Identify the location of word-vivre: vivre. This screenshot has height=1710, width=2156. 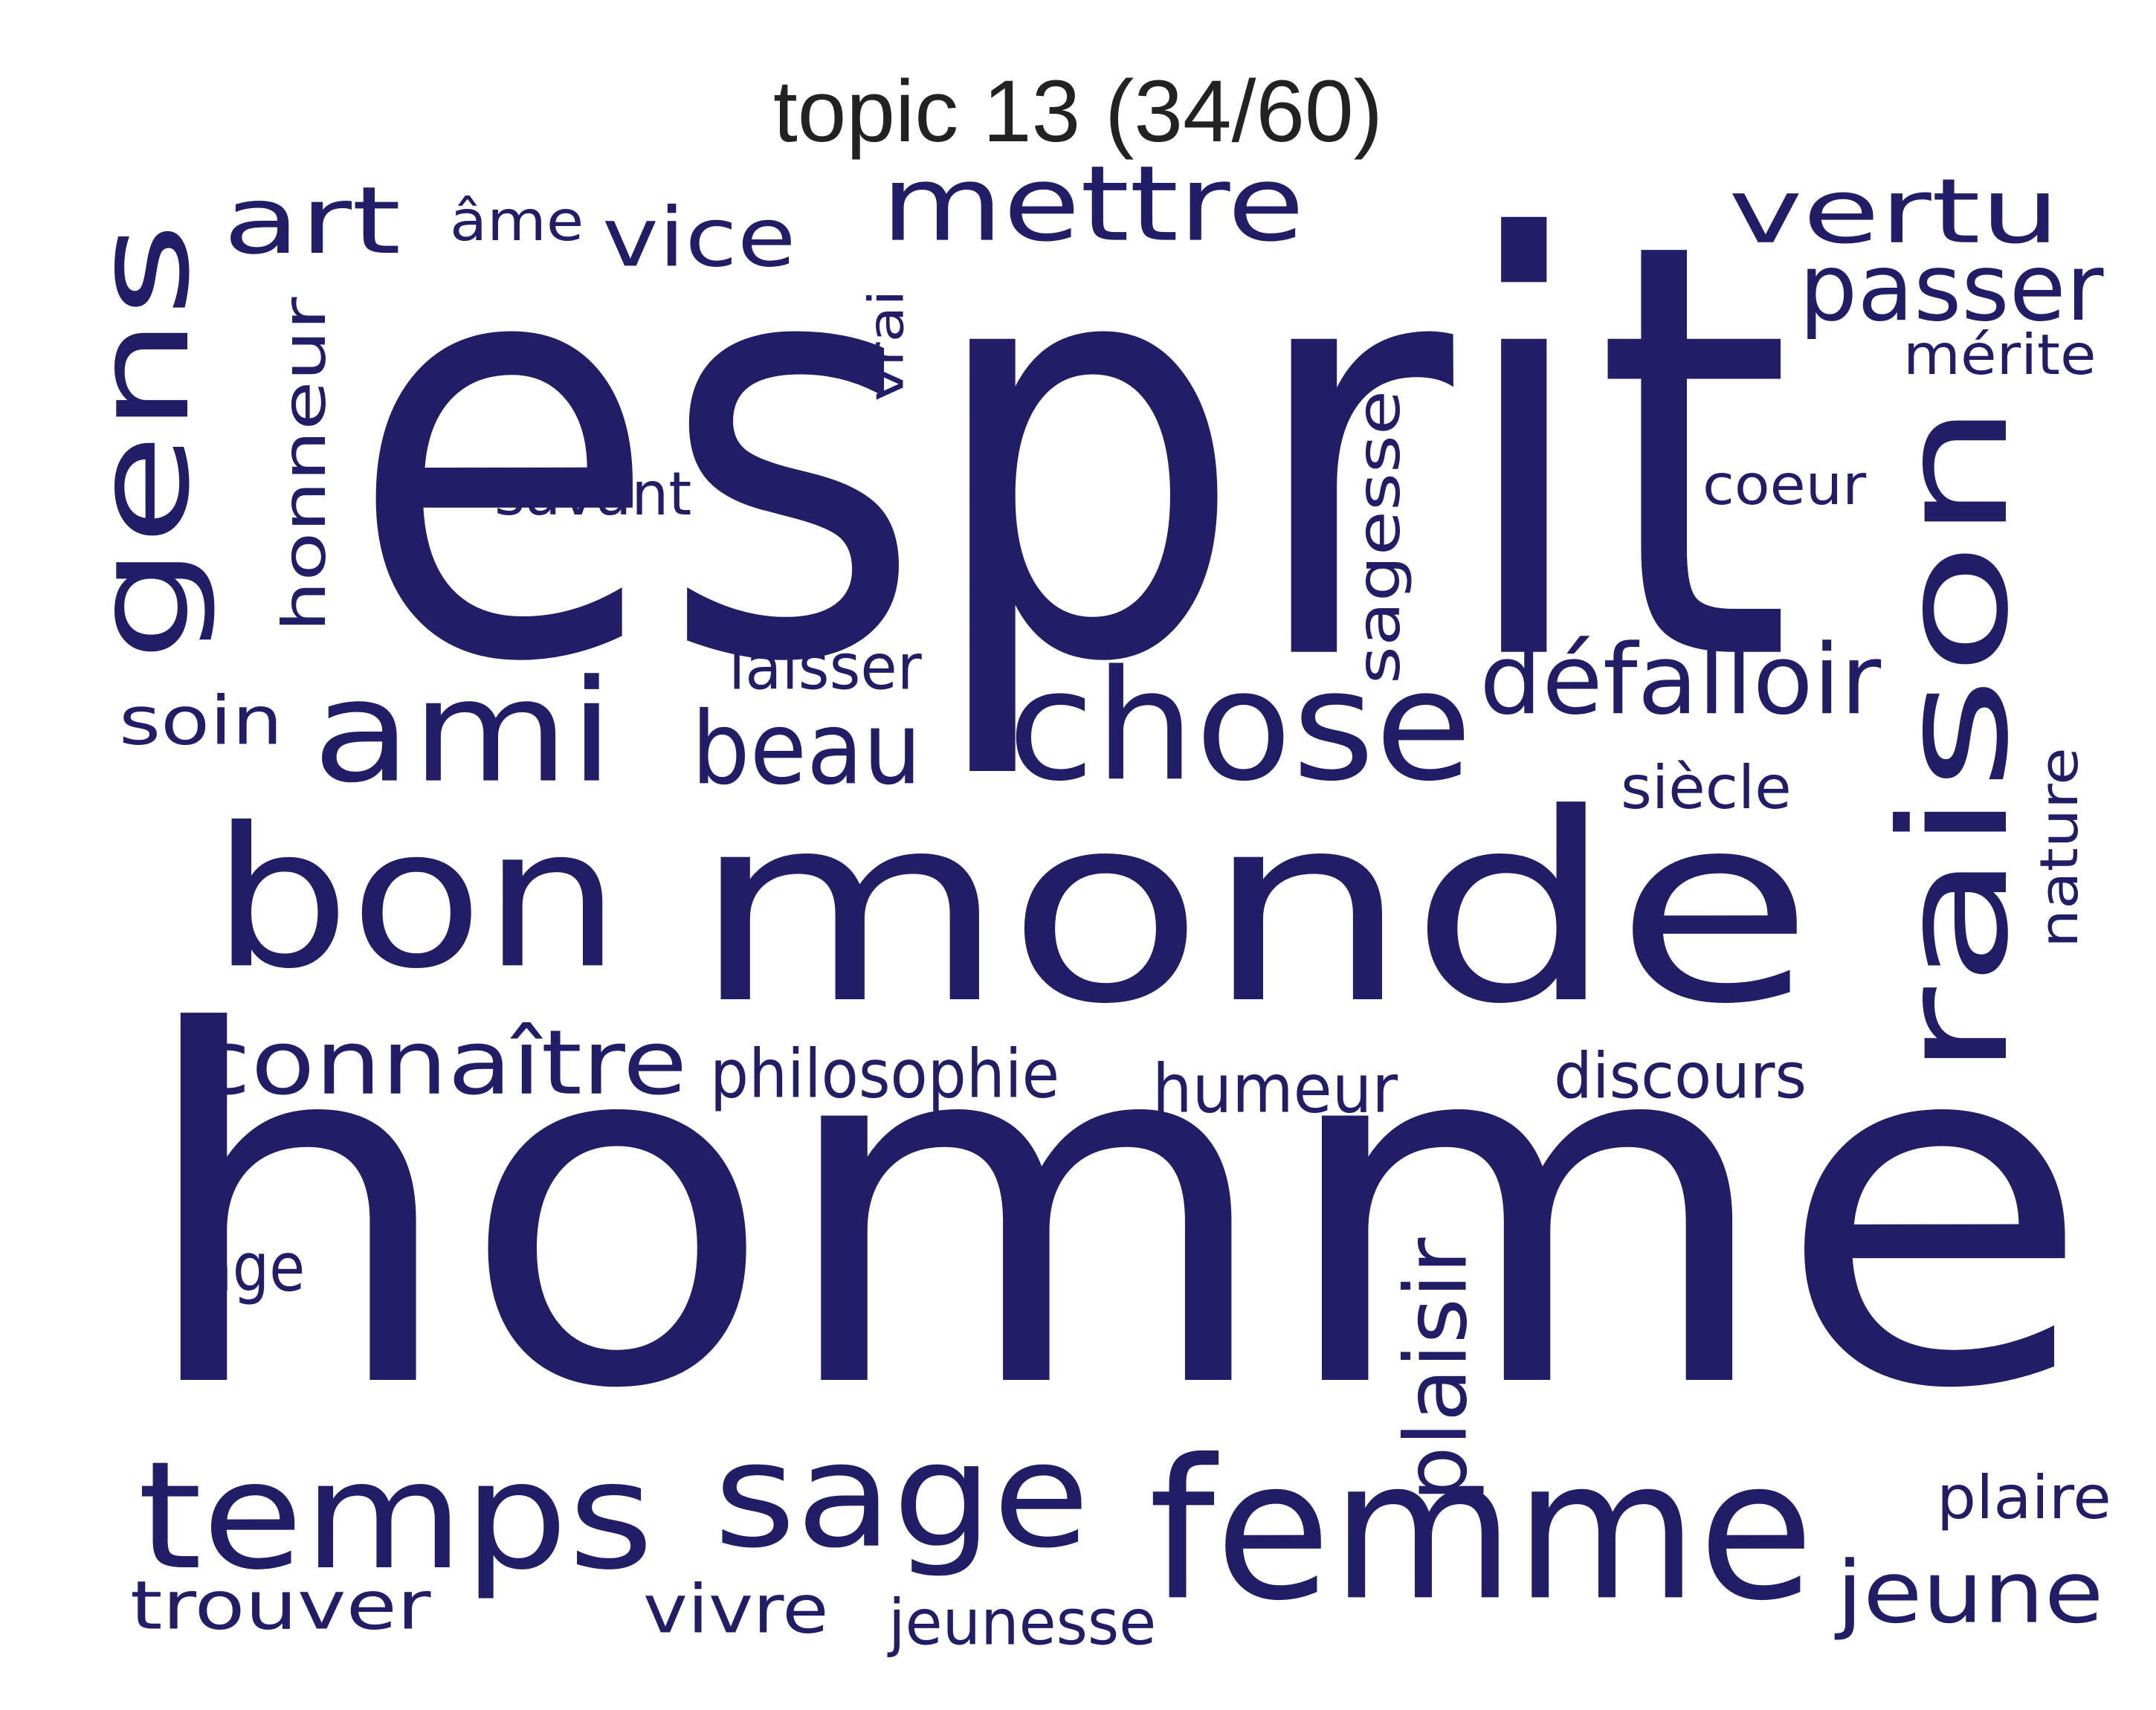
(736, 1609).